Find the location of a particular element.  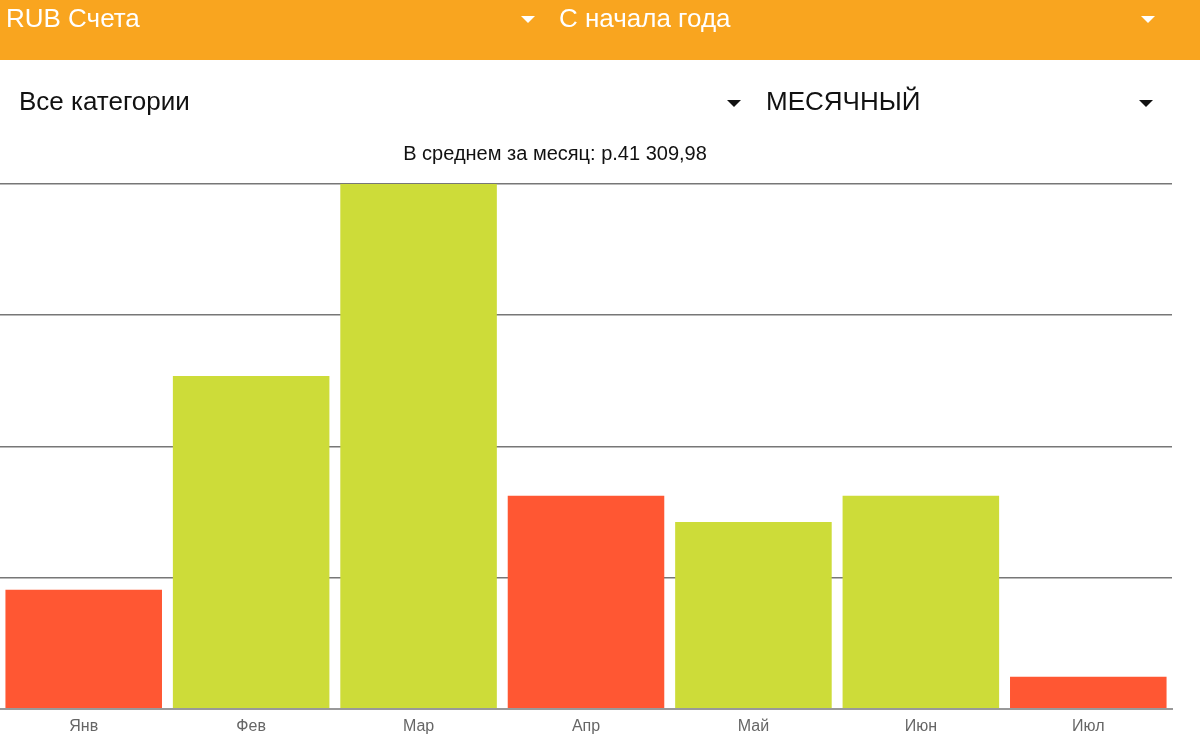

text: МЕСЯЧНЫЙ is located at coordinates (843, 101).